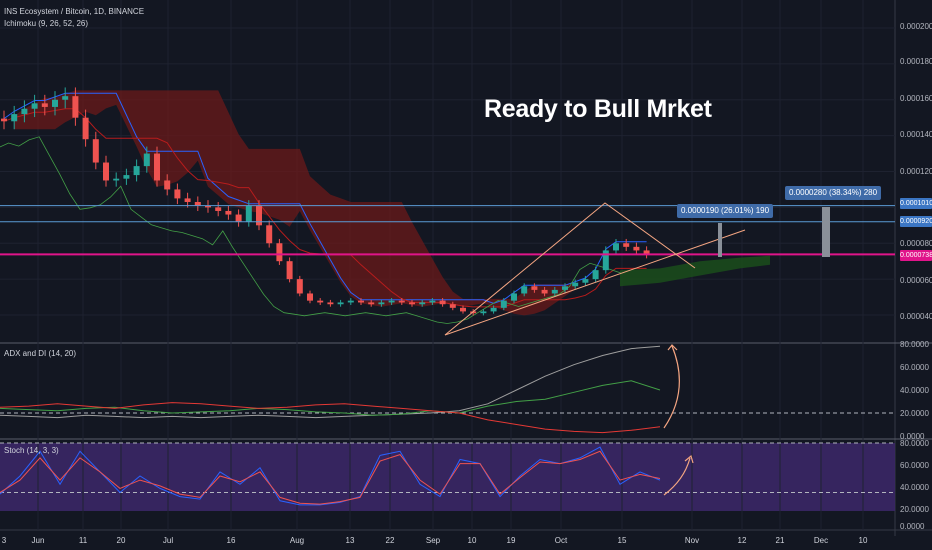 The width and height of the screenshot is (932, 550). I want to click on x-axis-label: Oct, so click(561, 540).